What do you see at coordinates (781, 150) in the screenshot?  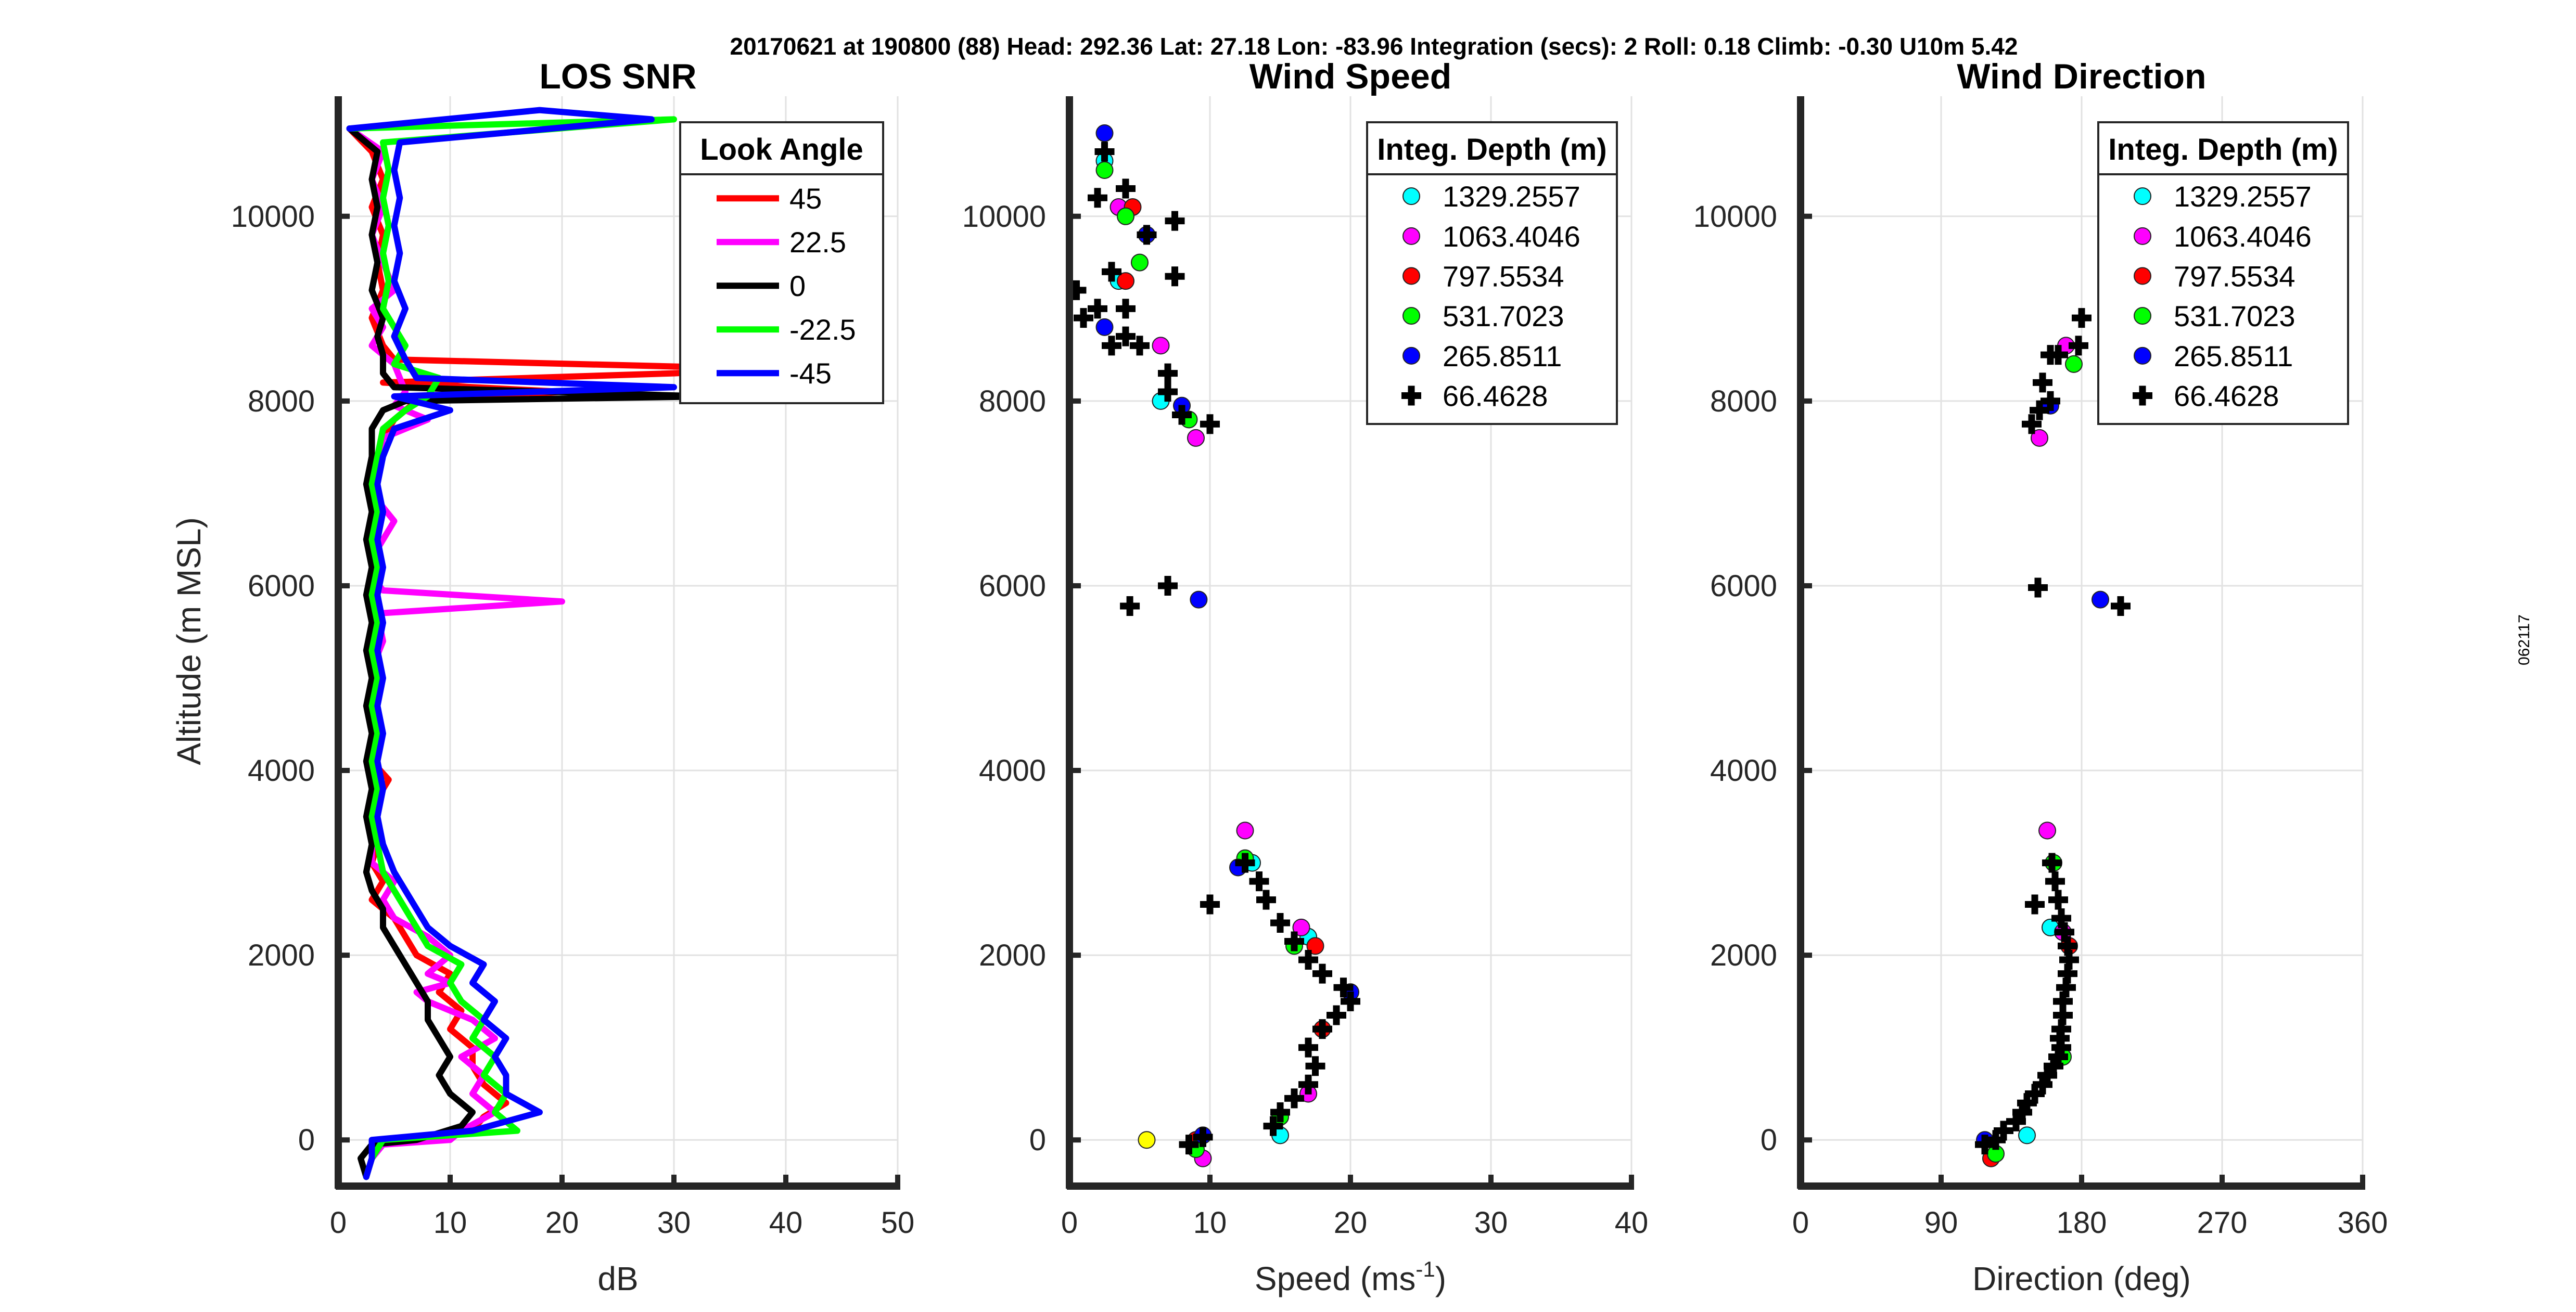 I see `legend-title: Look Angle` at bounding box center [781, 150].